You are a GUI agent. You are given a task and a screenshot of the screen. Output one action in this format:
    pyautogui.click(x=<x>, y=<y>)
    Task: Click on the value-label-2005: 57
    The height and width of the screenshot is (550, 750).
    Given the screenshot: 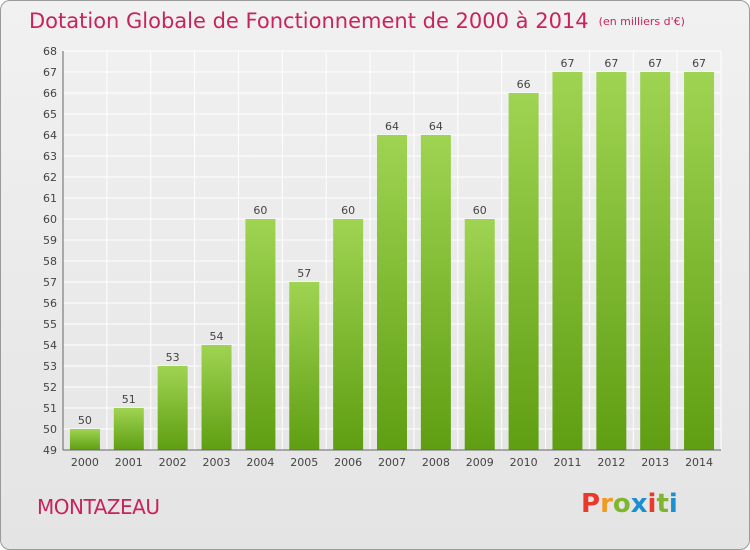 What is the action you would take?
    pyautogui.click(x=304, y=273)
    